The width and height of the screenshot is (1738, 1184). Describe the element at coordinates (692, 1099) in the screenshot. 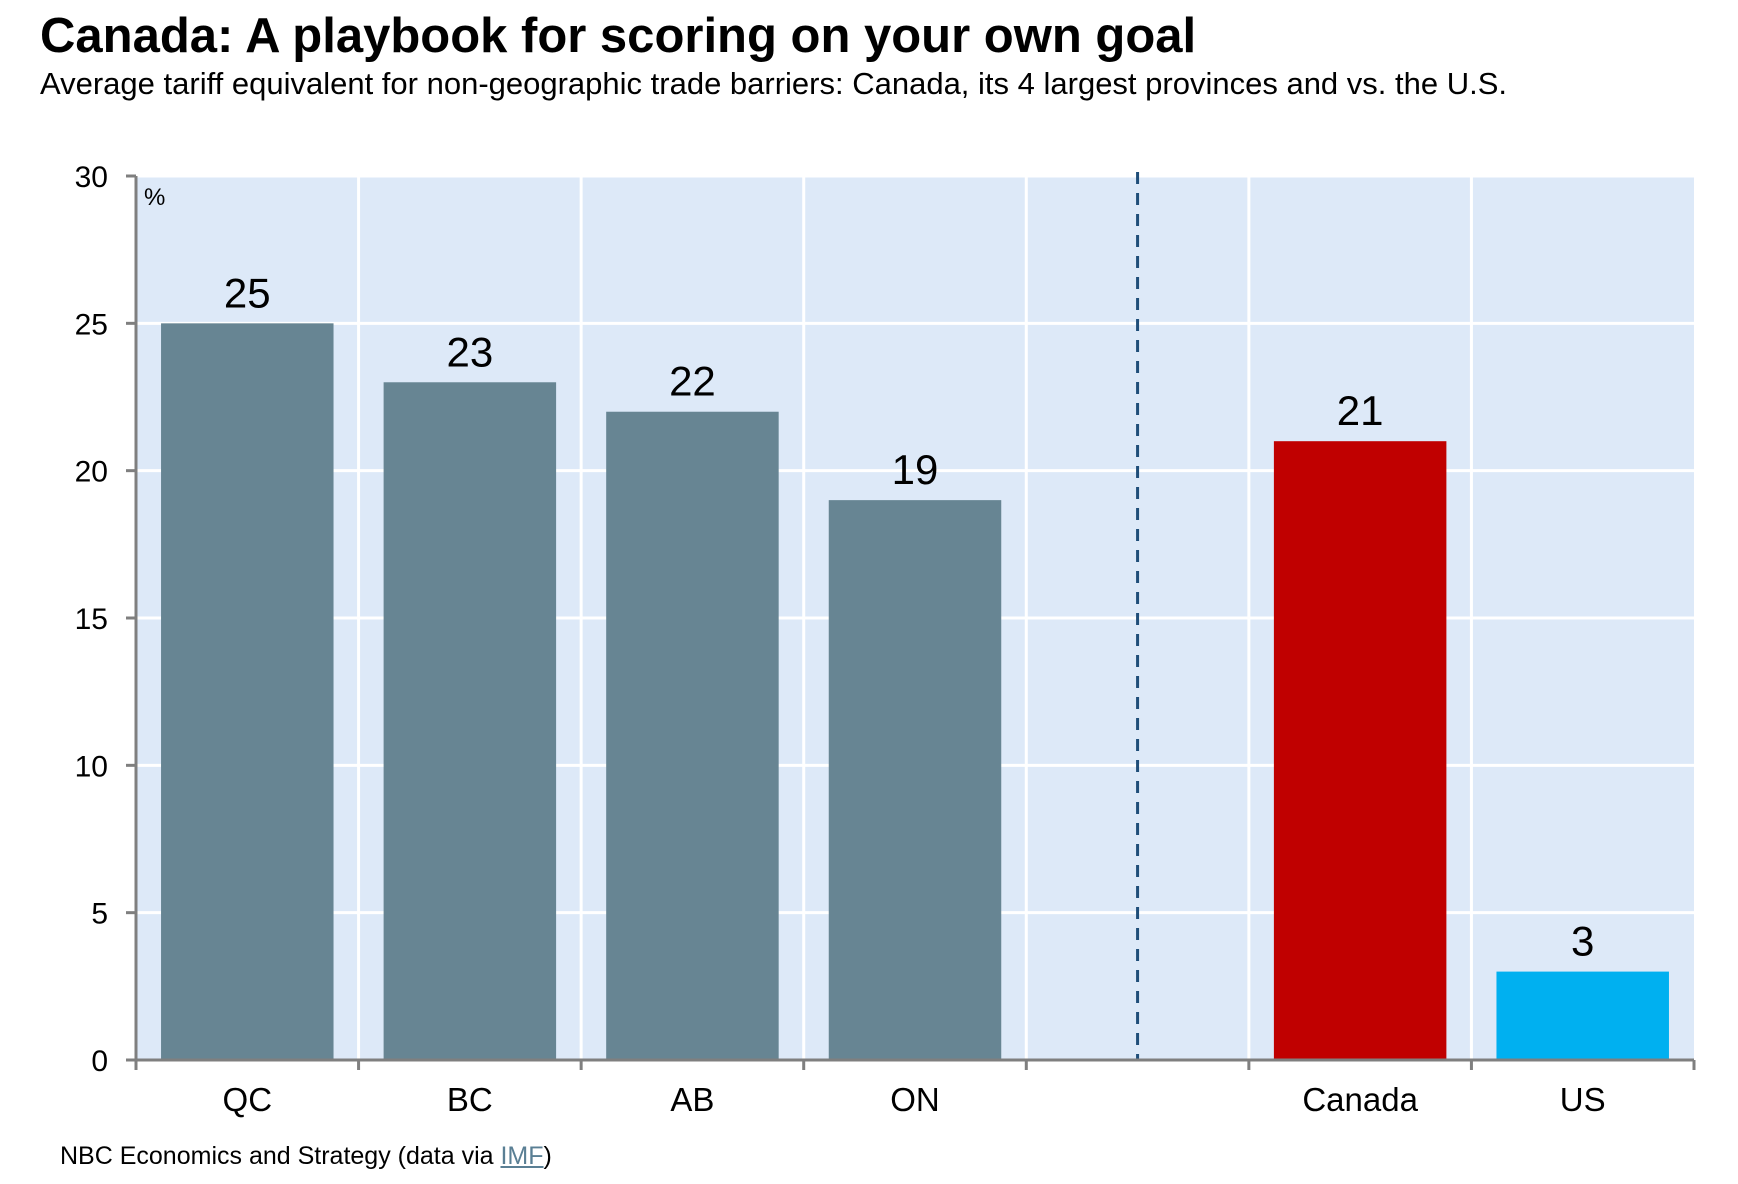

I see `x-tick-label: AB` at that location.